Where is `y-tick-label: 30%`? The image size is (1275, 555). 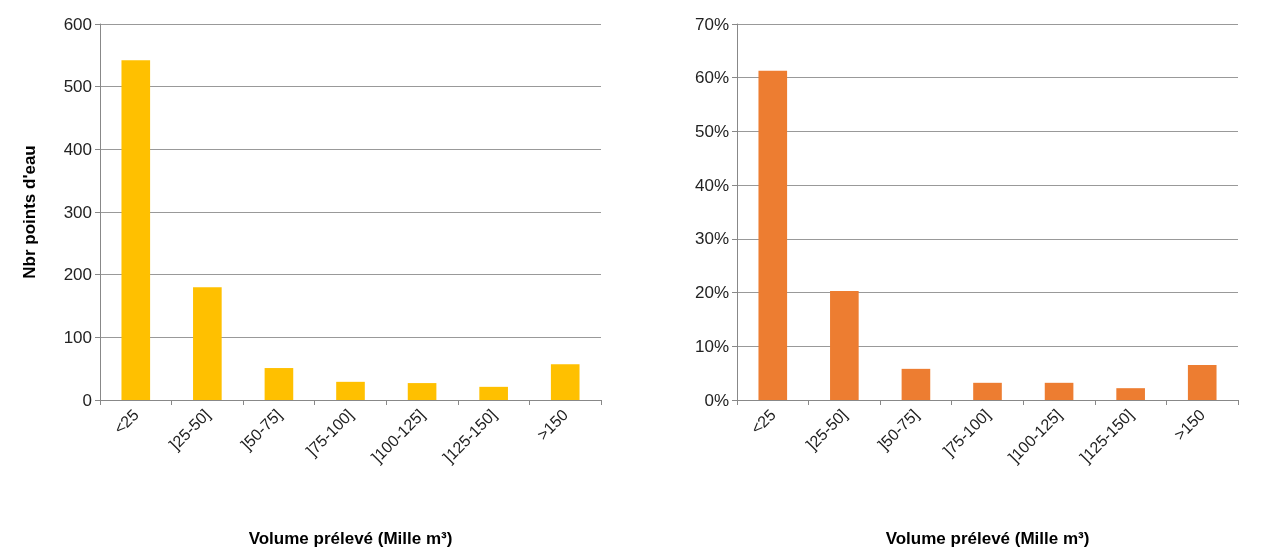
y-tick-label: 30% is located at coordinates (711, 239).